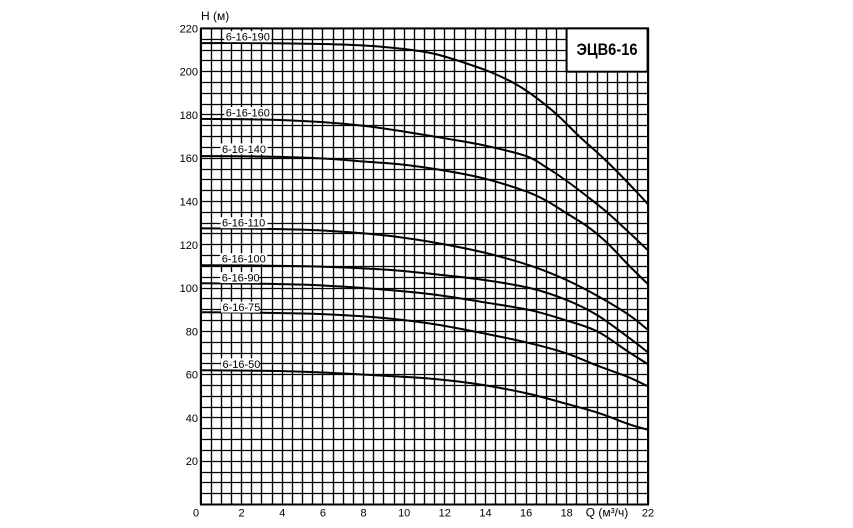 Image resolution: width=853 pixels, height=528 pixels. Describe the element at coordinates (192, 332) in the screenshot. I see `svg-text: 80` at that location.